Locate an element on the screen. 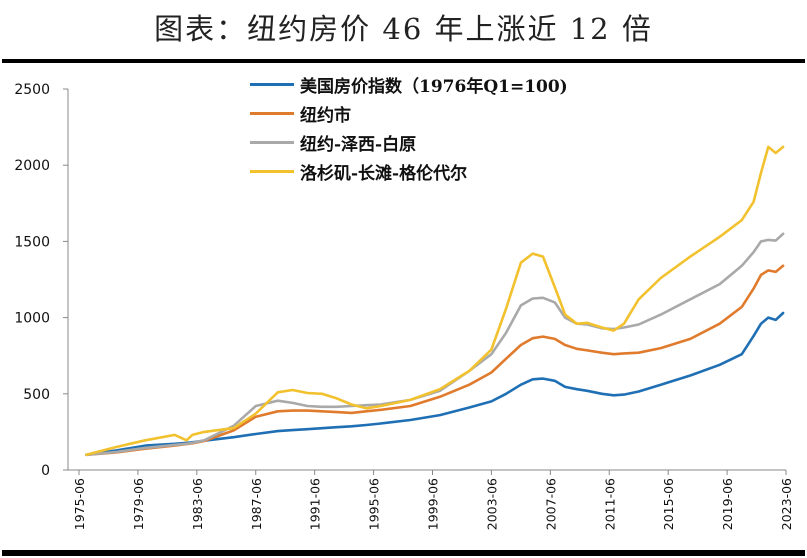 This screenshot has width=807, height=558. x-tick-label: 2007-06 is located at coordinates (550, 504).